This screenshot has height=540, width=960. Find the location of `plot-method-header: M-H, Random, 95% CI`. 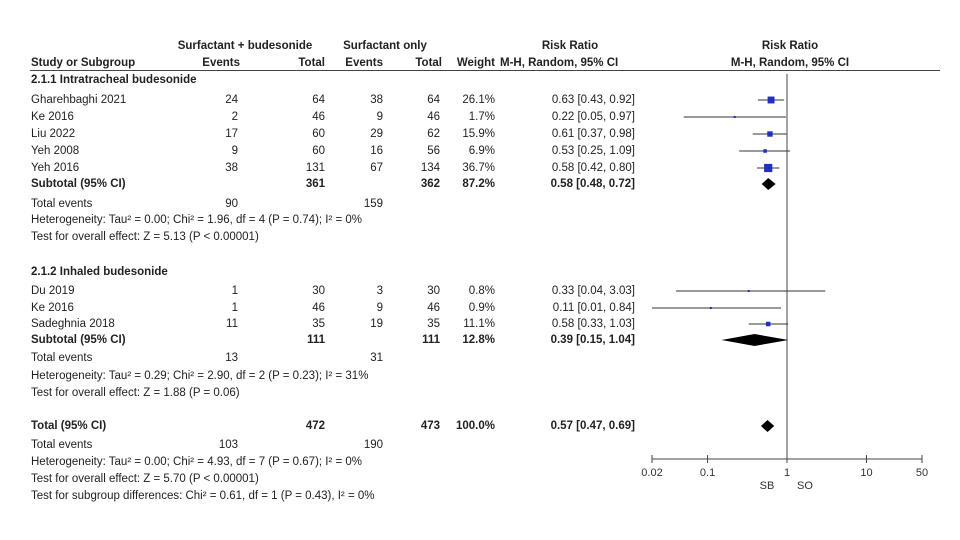

plot-method-header: M-H, Random, 95% CI is located at coordinates (790, 63).